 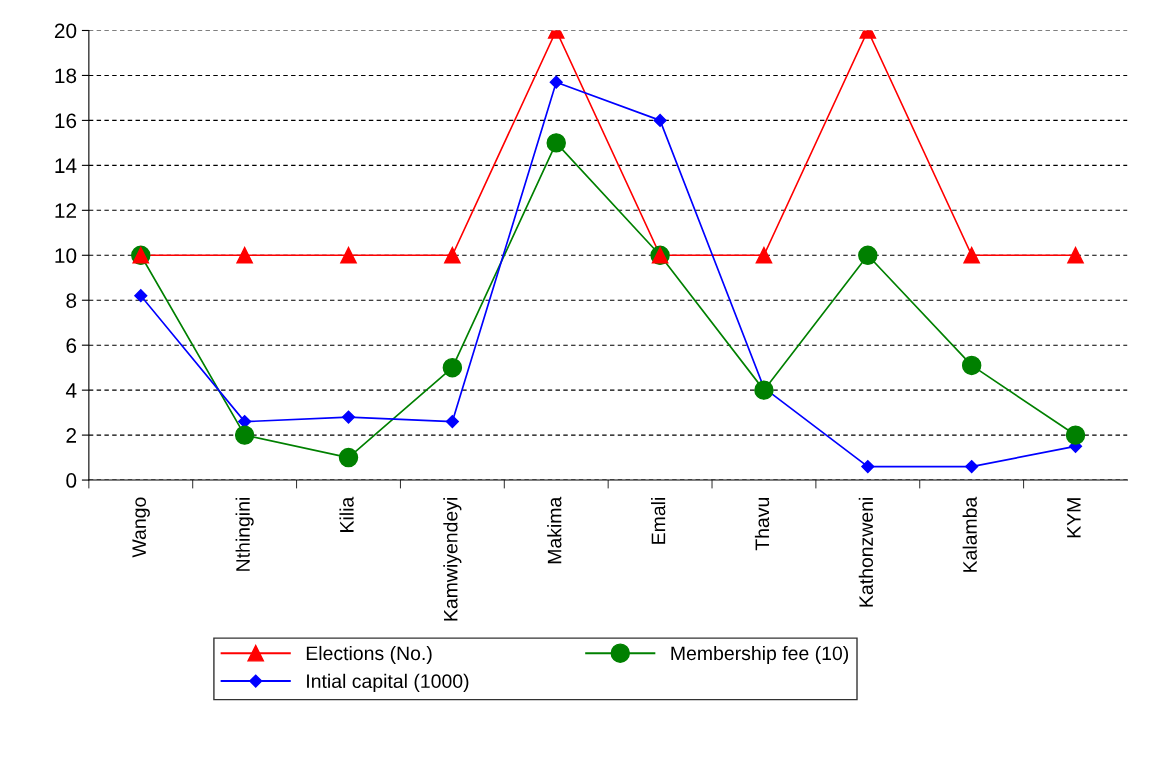 What do you see at coordinates (141, 527) in the screenshot?
I see `x-tick-label: Wango` at bounding box center [141, 527].